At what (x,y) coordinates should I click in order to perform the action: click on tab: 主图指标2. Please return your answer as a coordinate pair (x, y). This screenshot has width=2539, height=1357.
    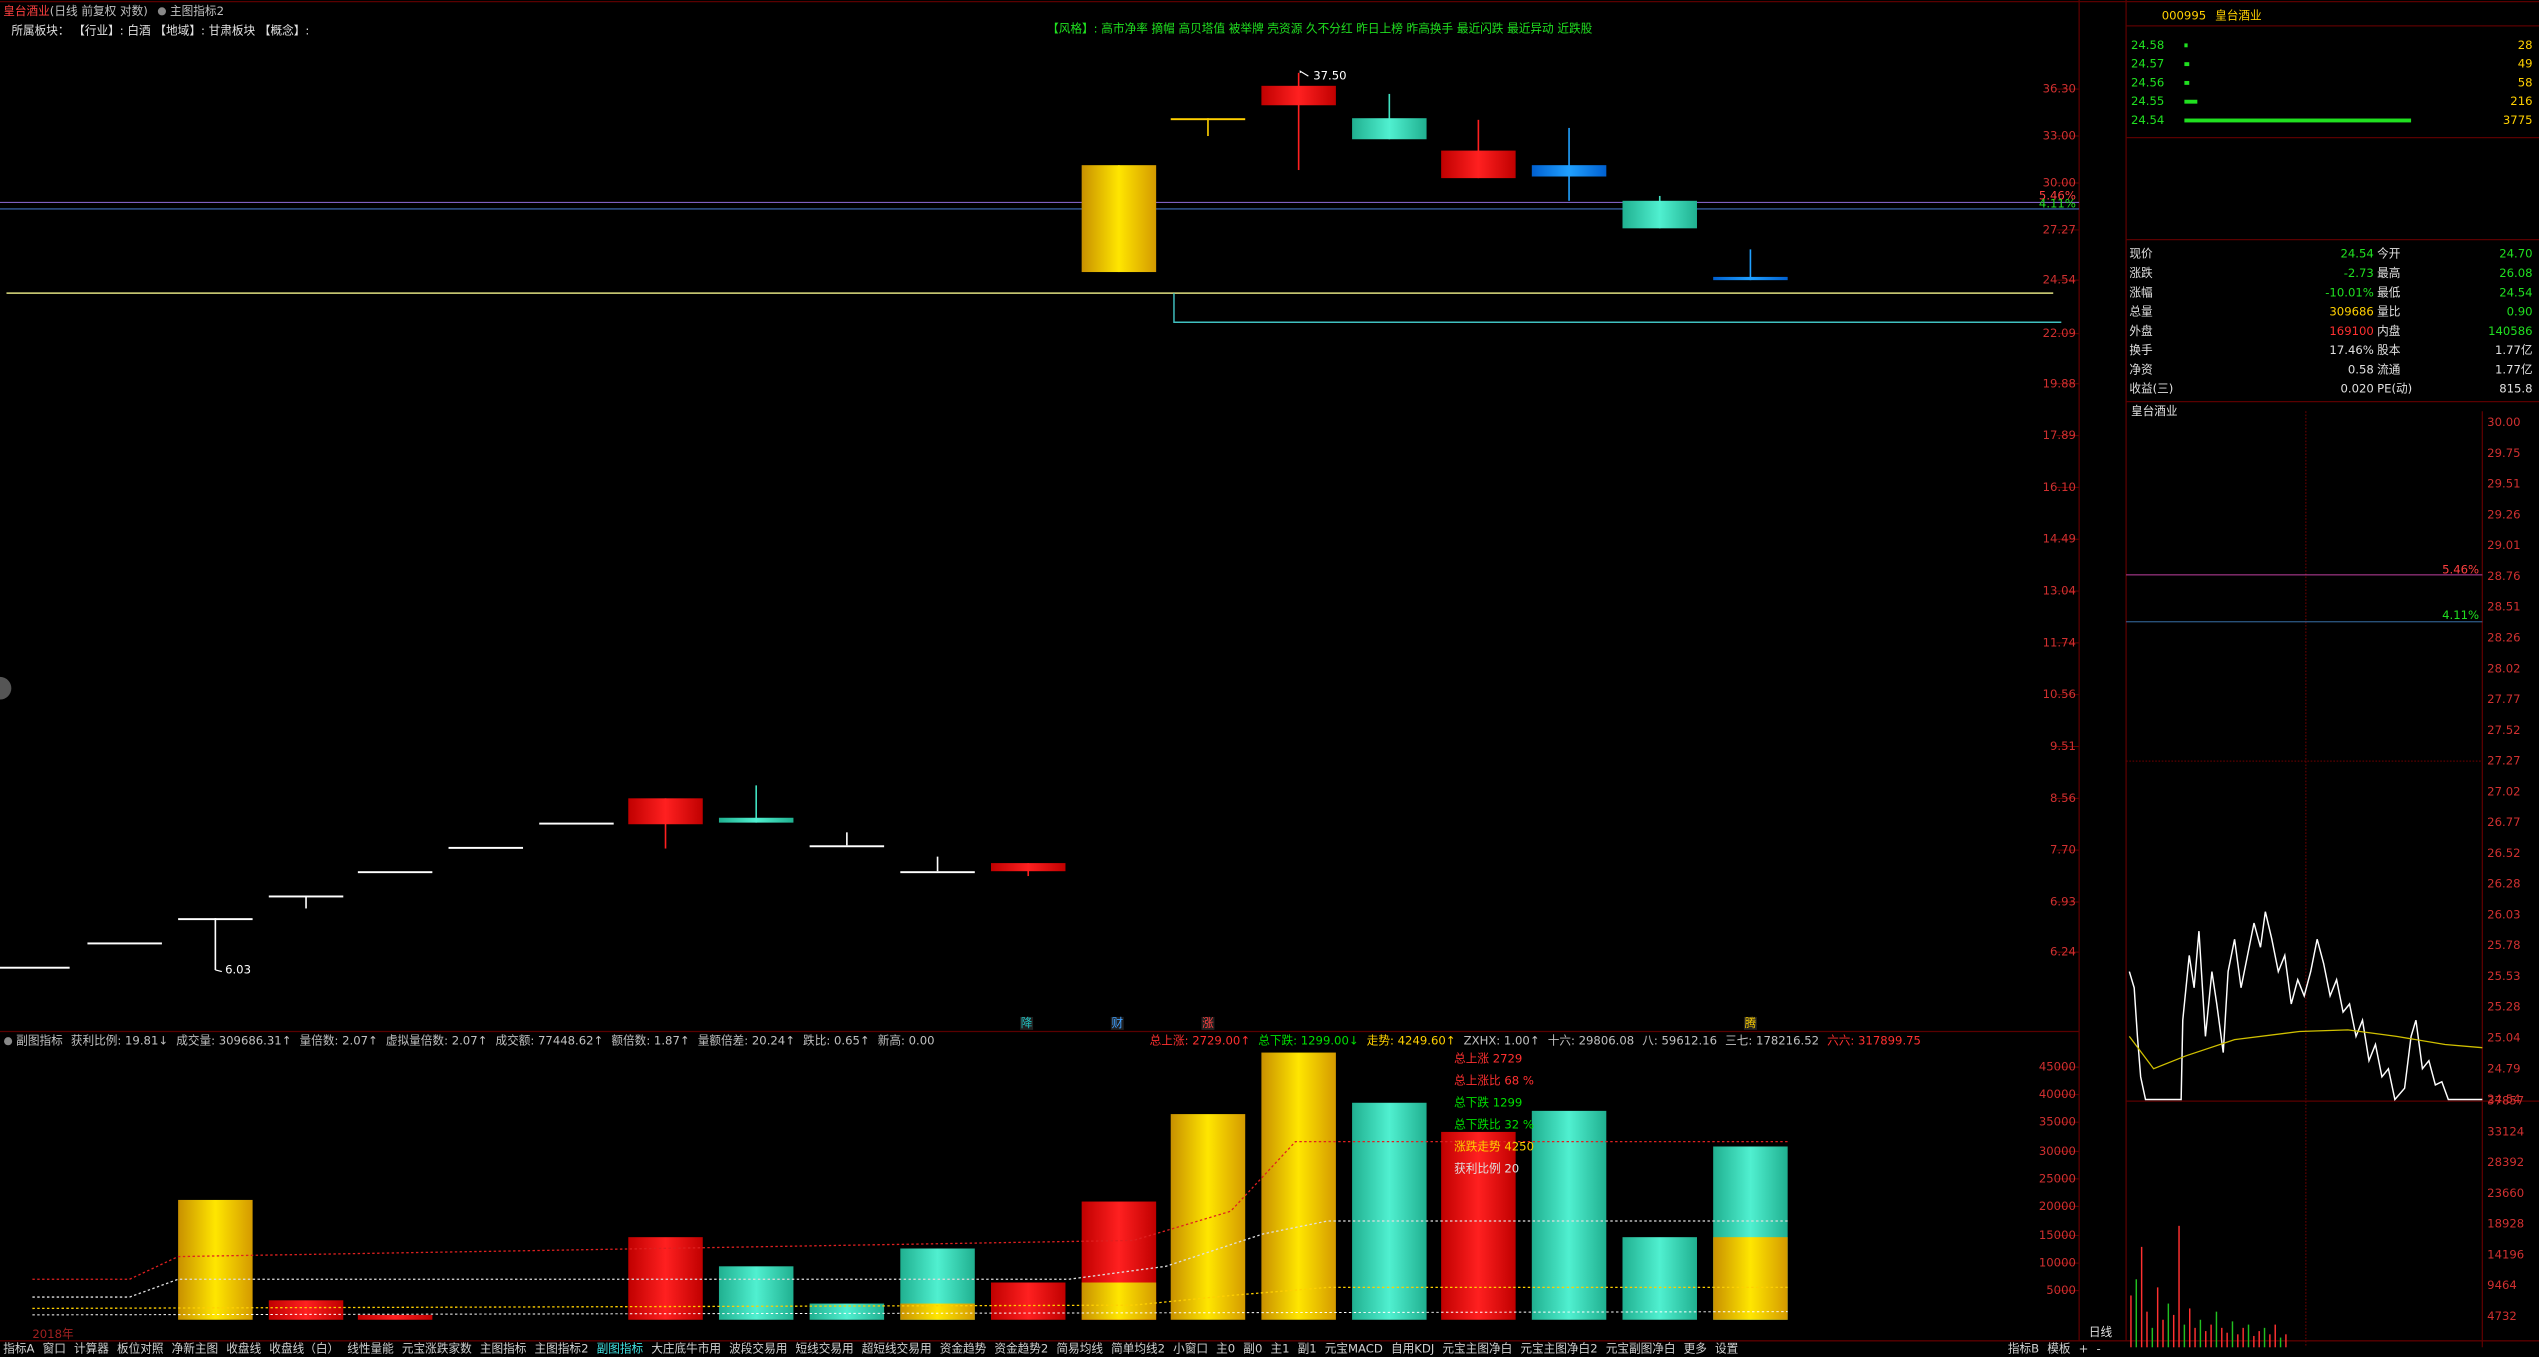
    Looking at the image, I should click on (562, 1348).